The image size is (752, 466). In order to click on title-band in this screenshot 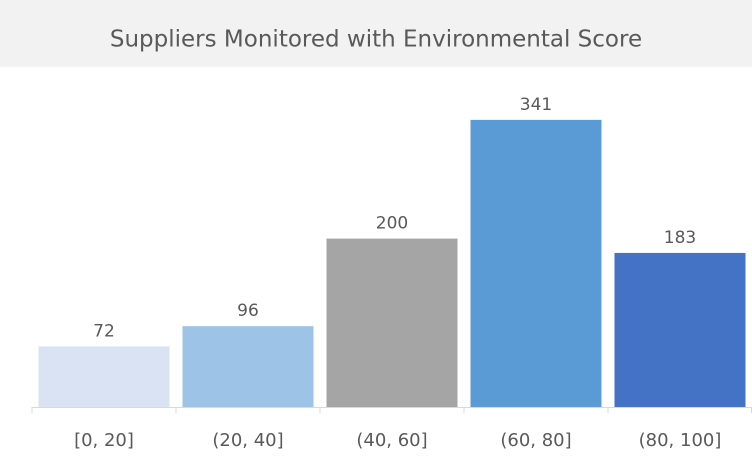, I will do `click(376, 33)`.